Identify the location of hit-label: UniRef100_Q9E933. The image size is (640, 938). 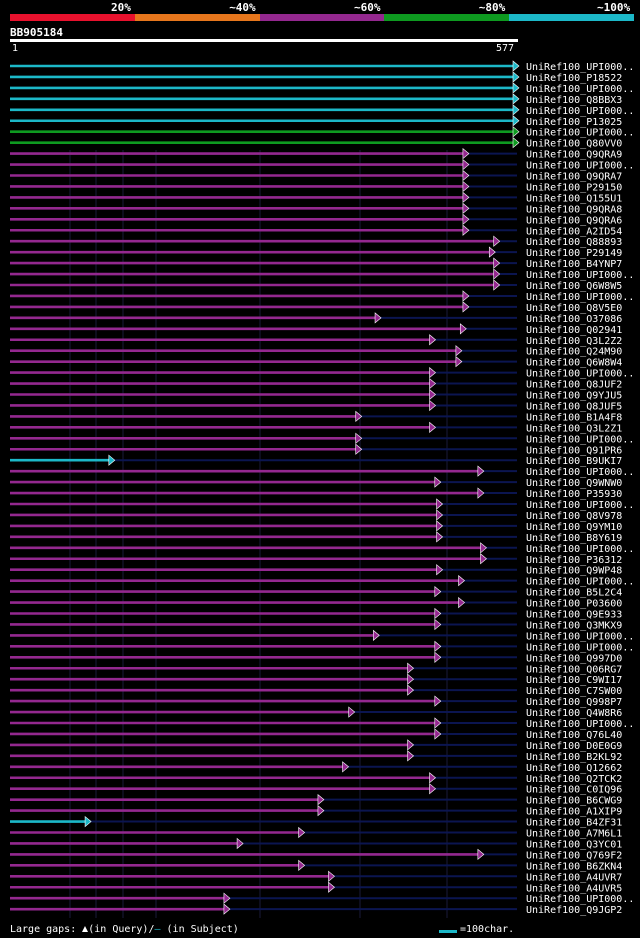
(574, 615).